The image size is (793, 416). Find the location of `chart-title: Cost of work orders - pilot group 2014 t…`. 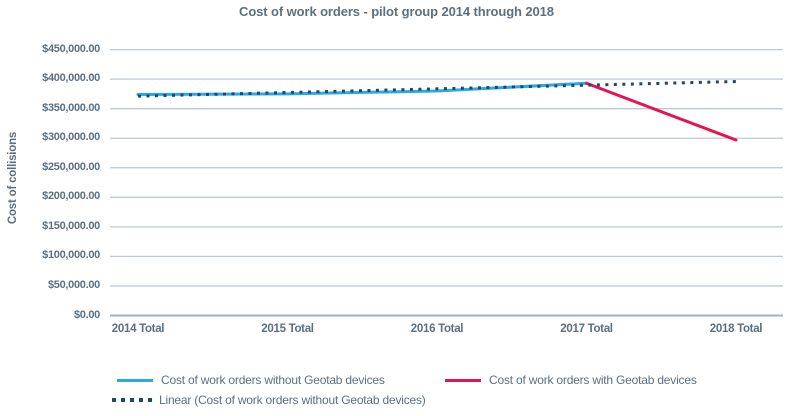

chart-title: Cost of work orders - pilot group 2014 t… is located at coordinates (396, 11).